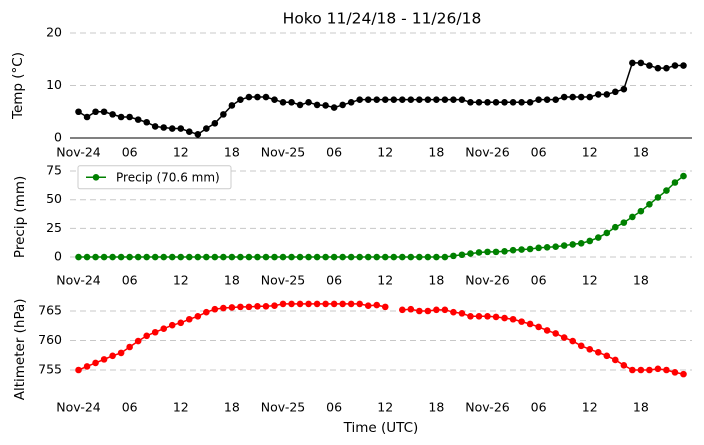 This screenshot has height=445, width=704. I want to click on legend-label: Precip (70.6 mm), so click(168, 177).